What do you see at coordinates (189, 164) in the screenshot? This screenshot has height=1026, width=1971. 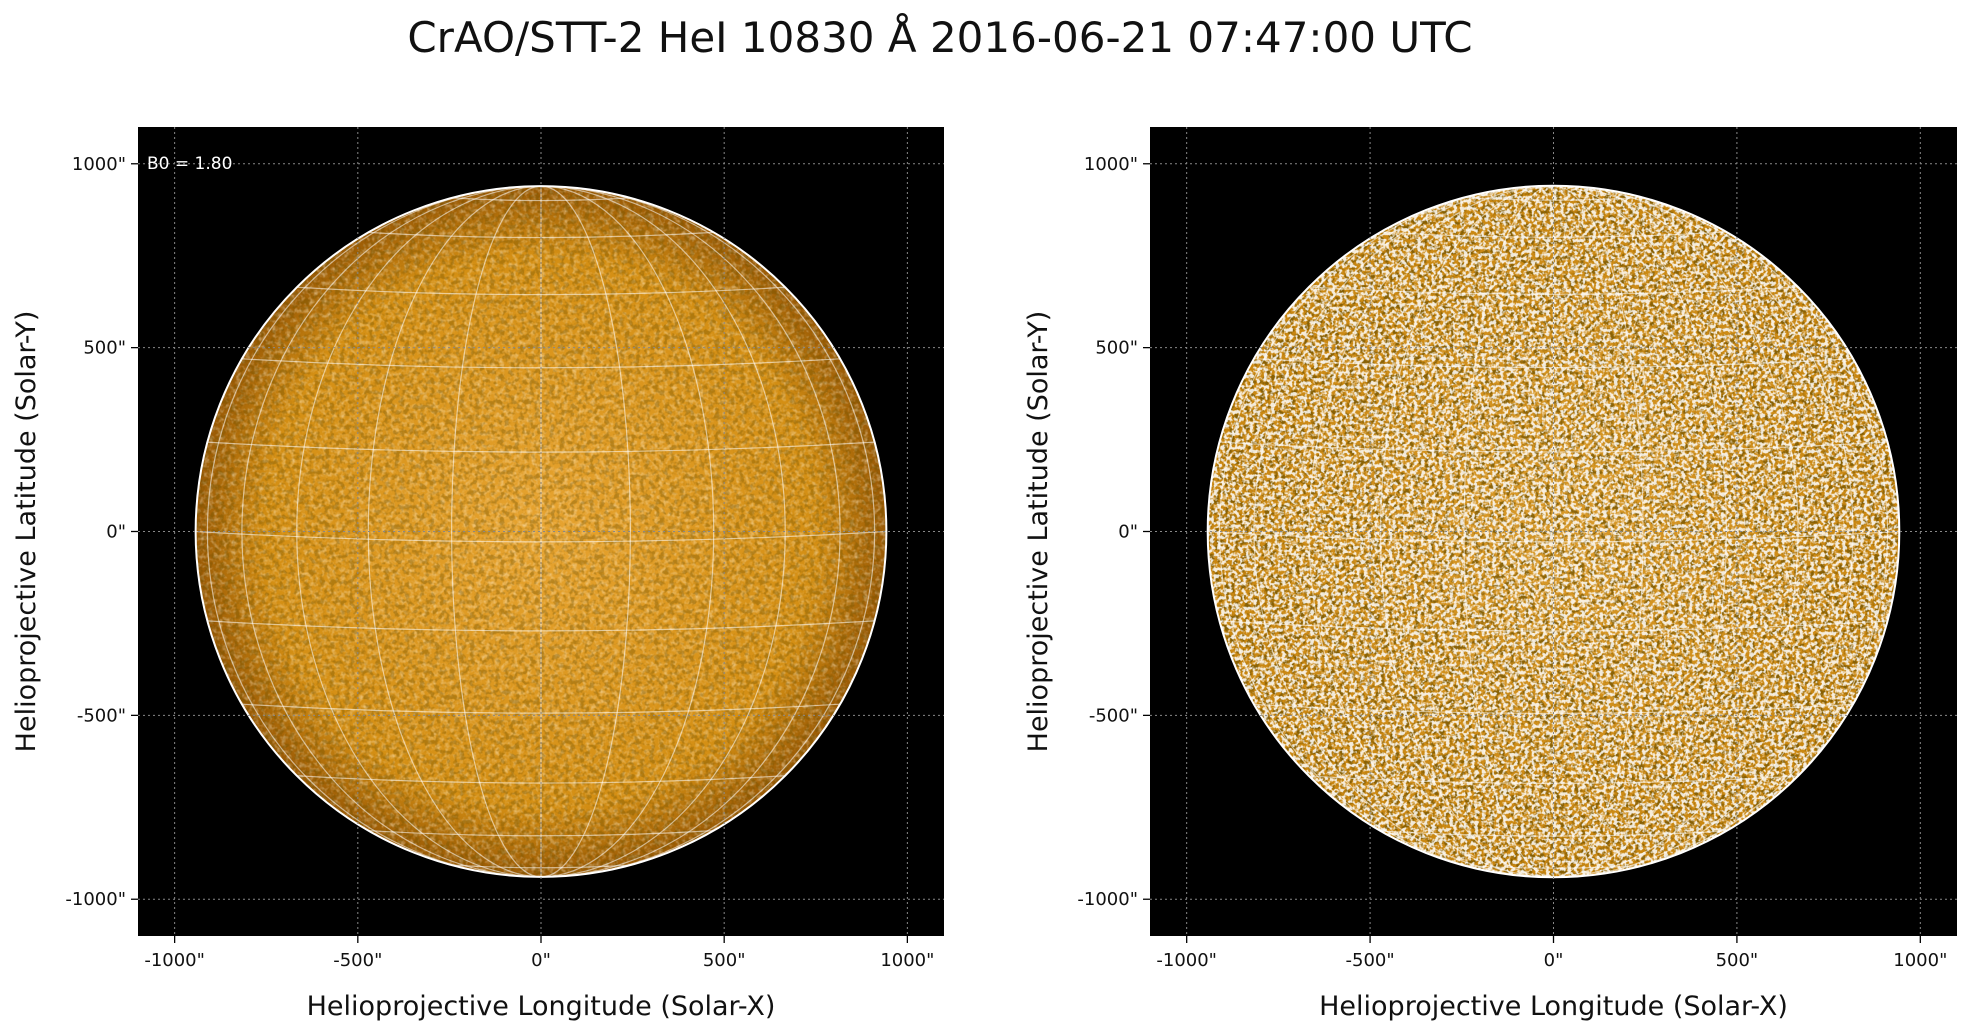 I see `annotation: B0 = 1.80` at bounding box center [189, 164].